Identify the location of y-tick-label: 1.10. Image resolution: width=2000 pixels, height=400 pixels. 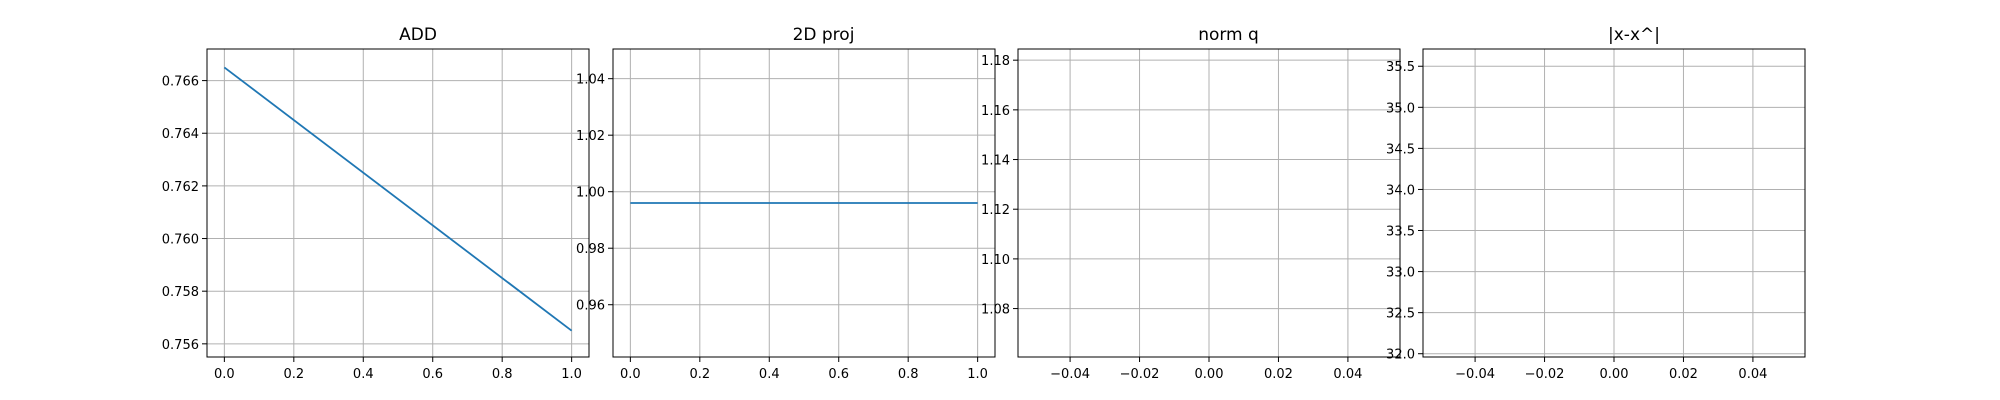
(995, 260).